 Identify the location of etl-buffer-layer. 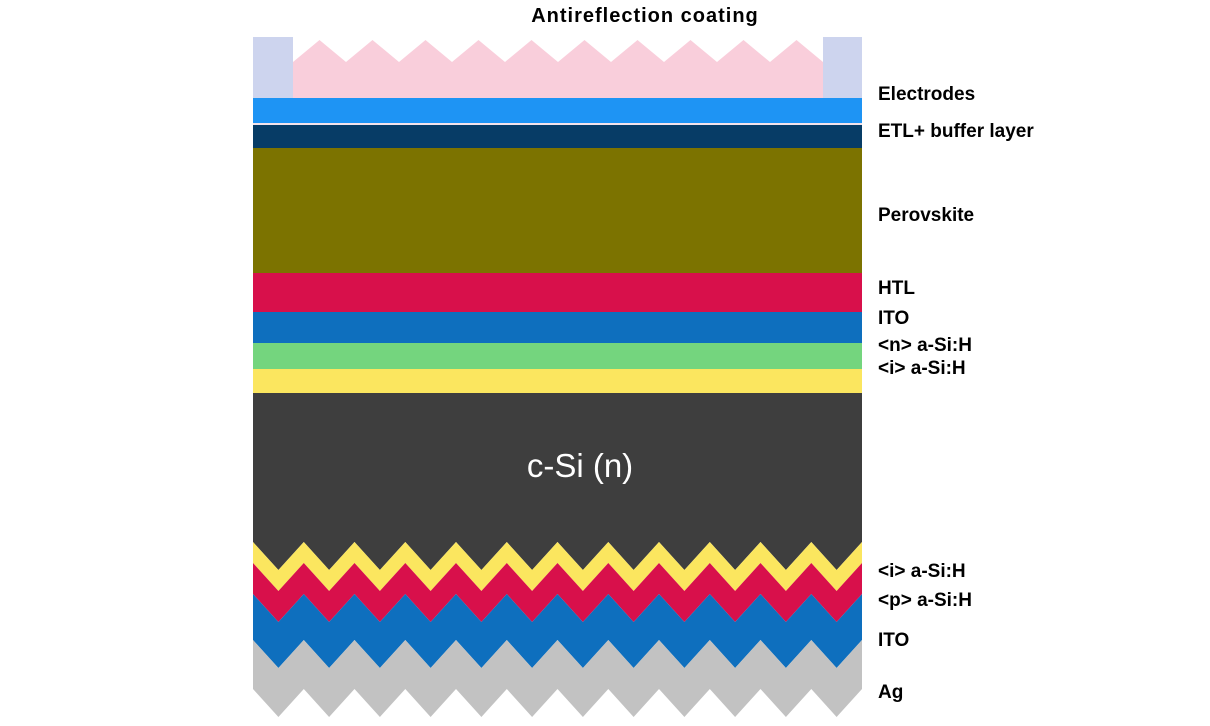
(557, 136).